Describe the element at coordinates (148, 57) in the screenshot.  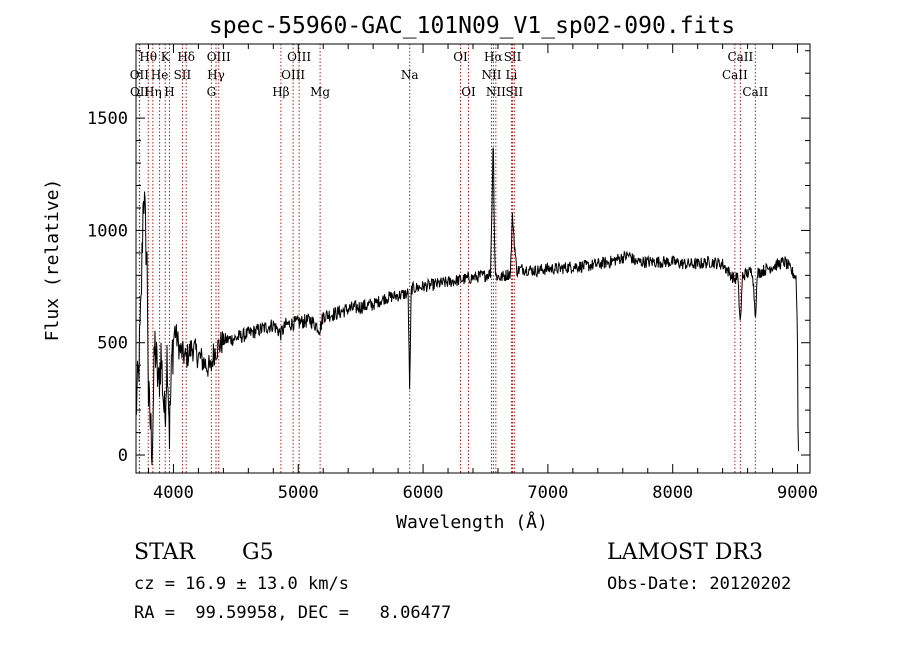
I see `line-label: Hθ` at that location.